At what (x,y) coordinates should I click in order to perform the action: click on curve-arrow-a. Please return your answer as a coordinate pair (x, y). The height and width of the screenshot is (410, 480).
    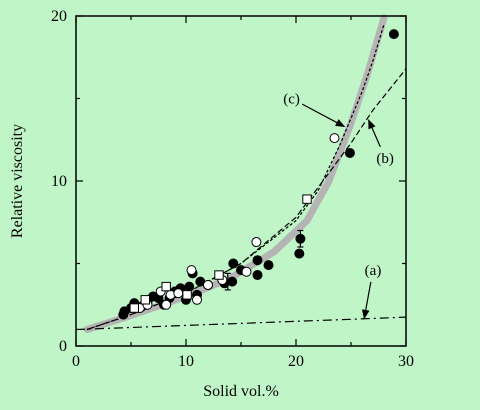
    Looking at the image, I should click on (366, 300).